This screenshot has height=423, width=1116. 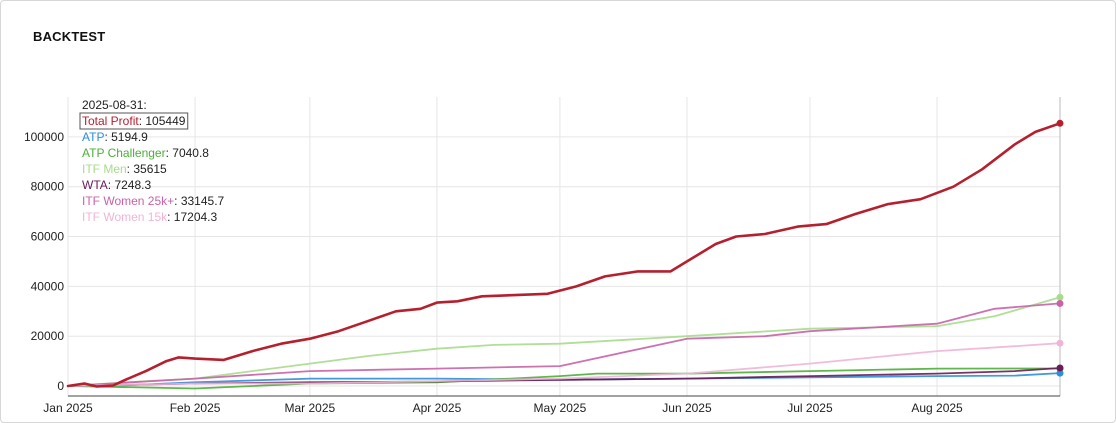 What do you see at coordinates (110, 121) in the screenshot?
I see `legend-series-name: Total Profit` at bounding box center [110, 121].